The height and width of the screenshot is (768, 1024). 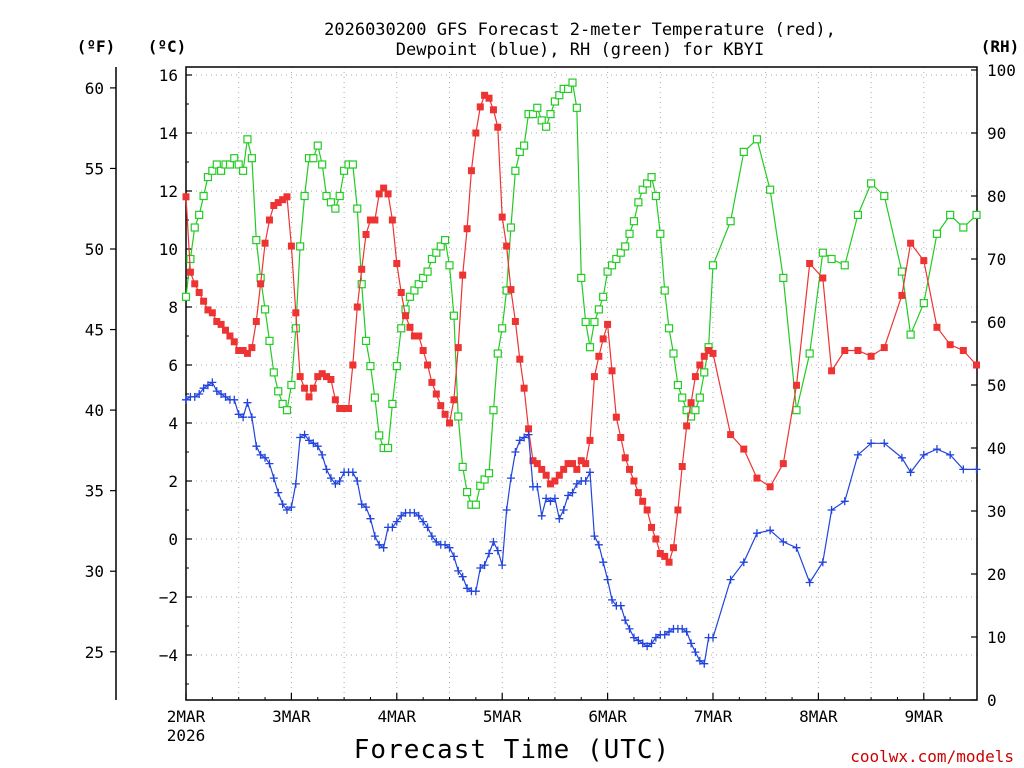 I want to click on time-tick-label: 4MAR, so click(x=397, y=716).